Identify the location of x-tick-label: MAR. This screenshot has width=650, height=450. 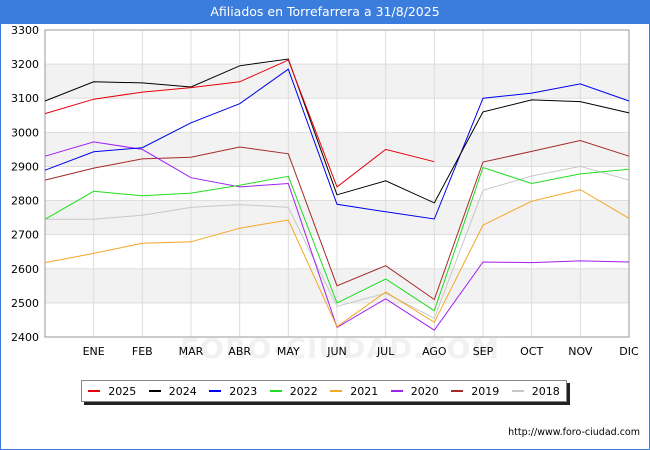
(191, 351).